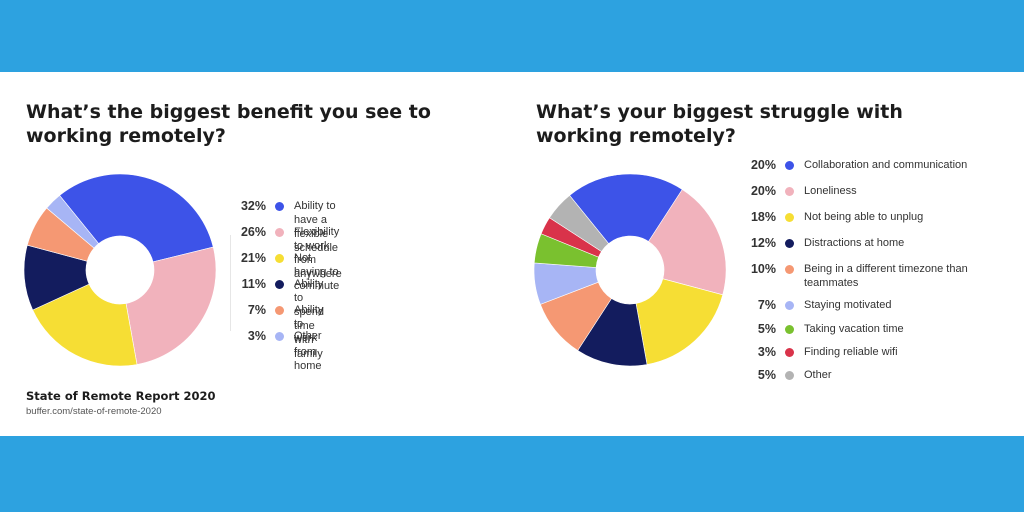 The image size is (1024, 512). Describe the element at coordinates (253, 284) in the screenshot. I see `legend-percent: 11%` at that location.